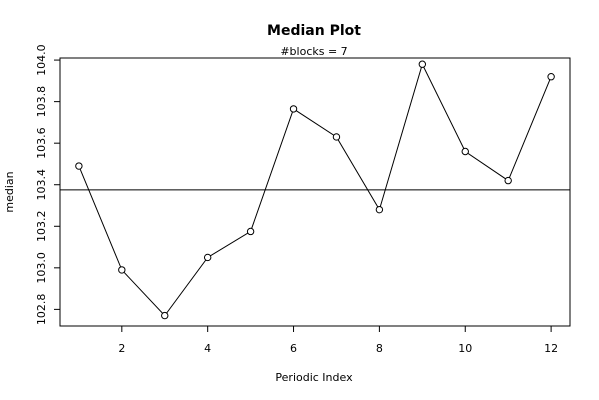 Image resolution: width=599 pixels, height=400 pixels. I want to click on x-tick-label-12: 12, so click(551, 348).